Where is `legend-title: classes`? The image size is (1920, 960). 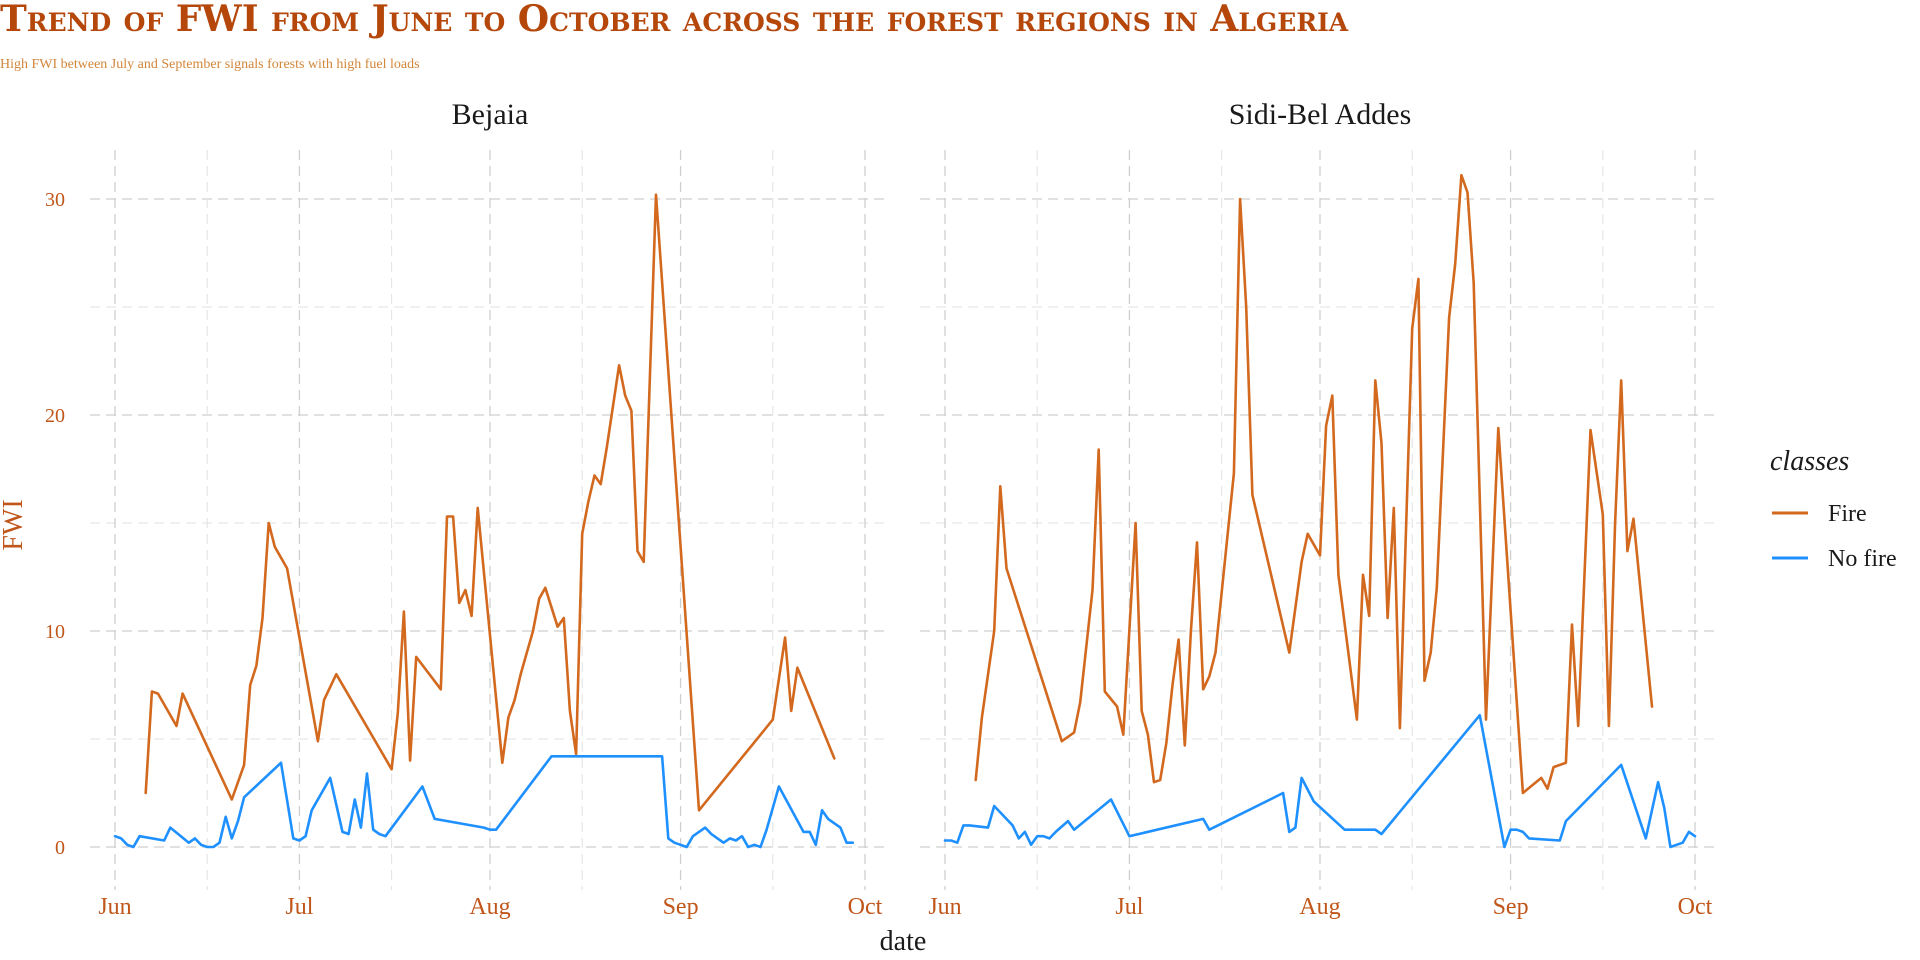 legend-title: classes is located at coordinates (1809, 461).